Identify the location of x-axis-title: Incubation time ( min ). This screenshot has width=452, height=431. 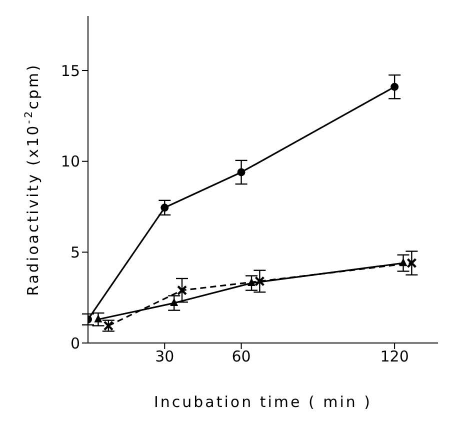
(263, 402).